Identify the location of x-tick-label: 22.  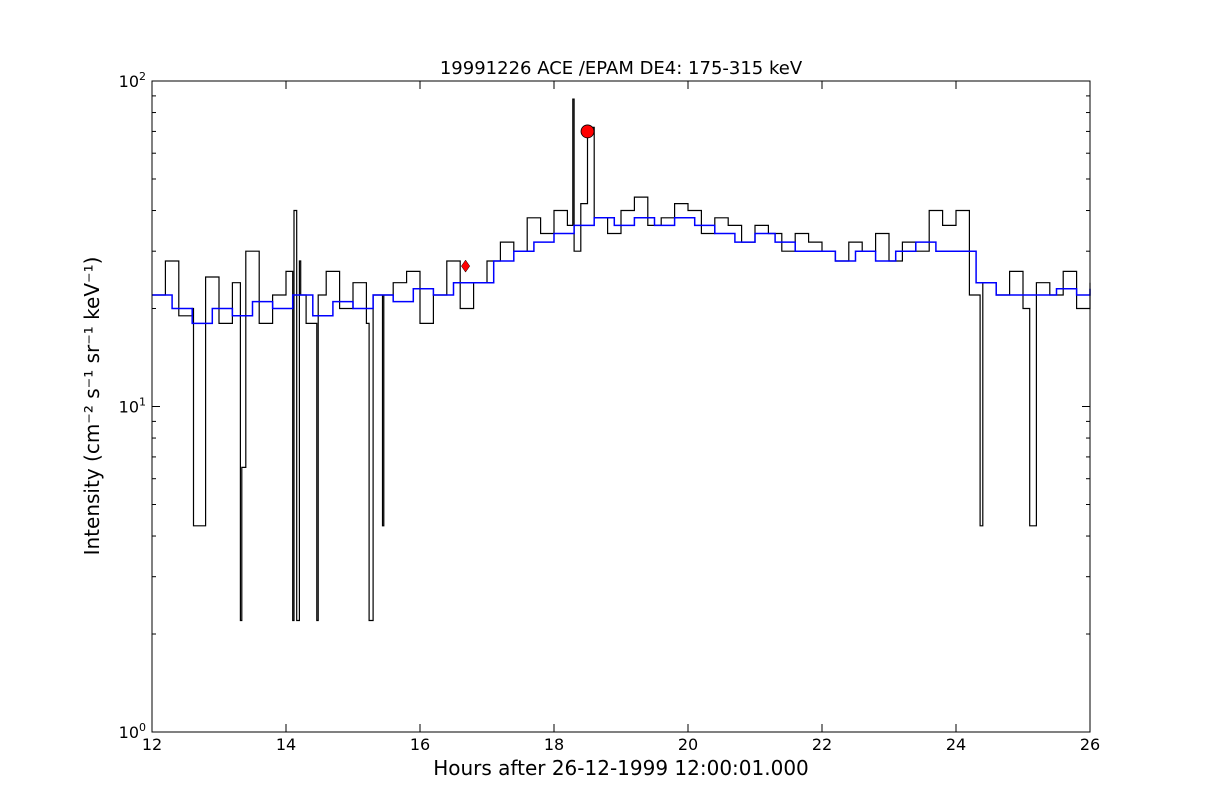
(822, 744).